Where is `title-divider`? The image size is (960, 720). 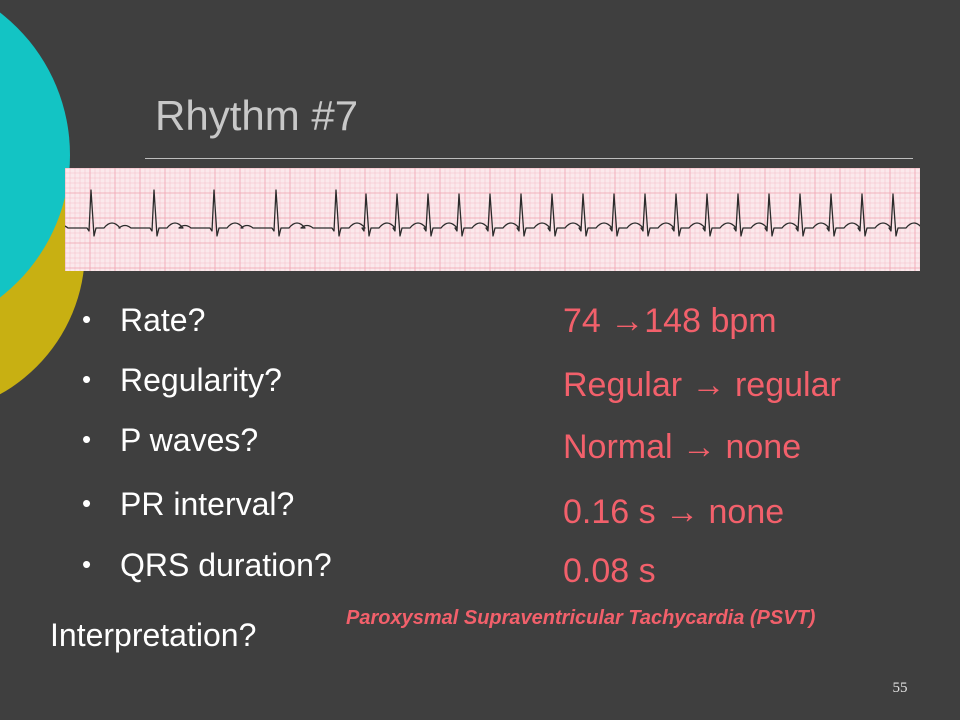
title-divider is located at coordinates (529, 158).